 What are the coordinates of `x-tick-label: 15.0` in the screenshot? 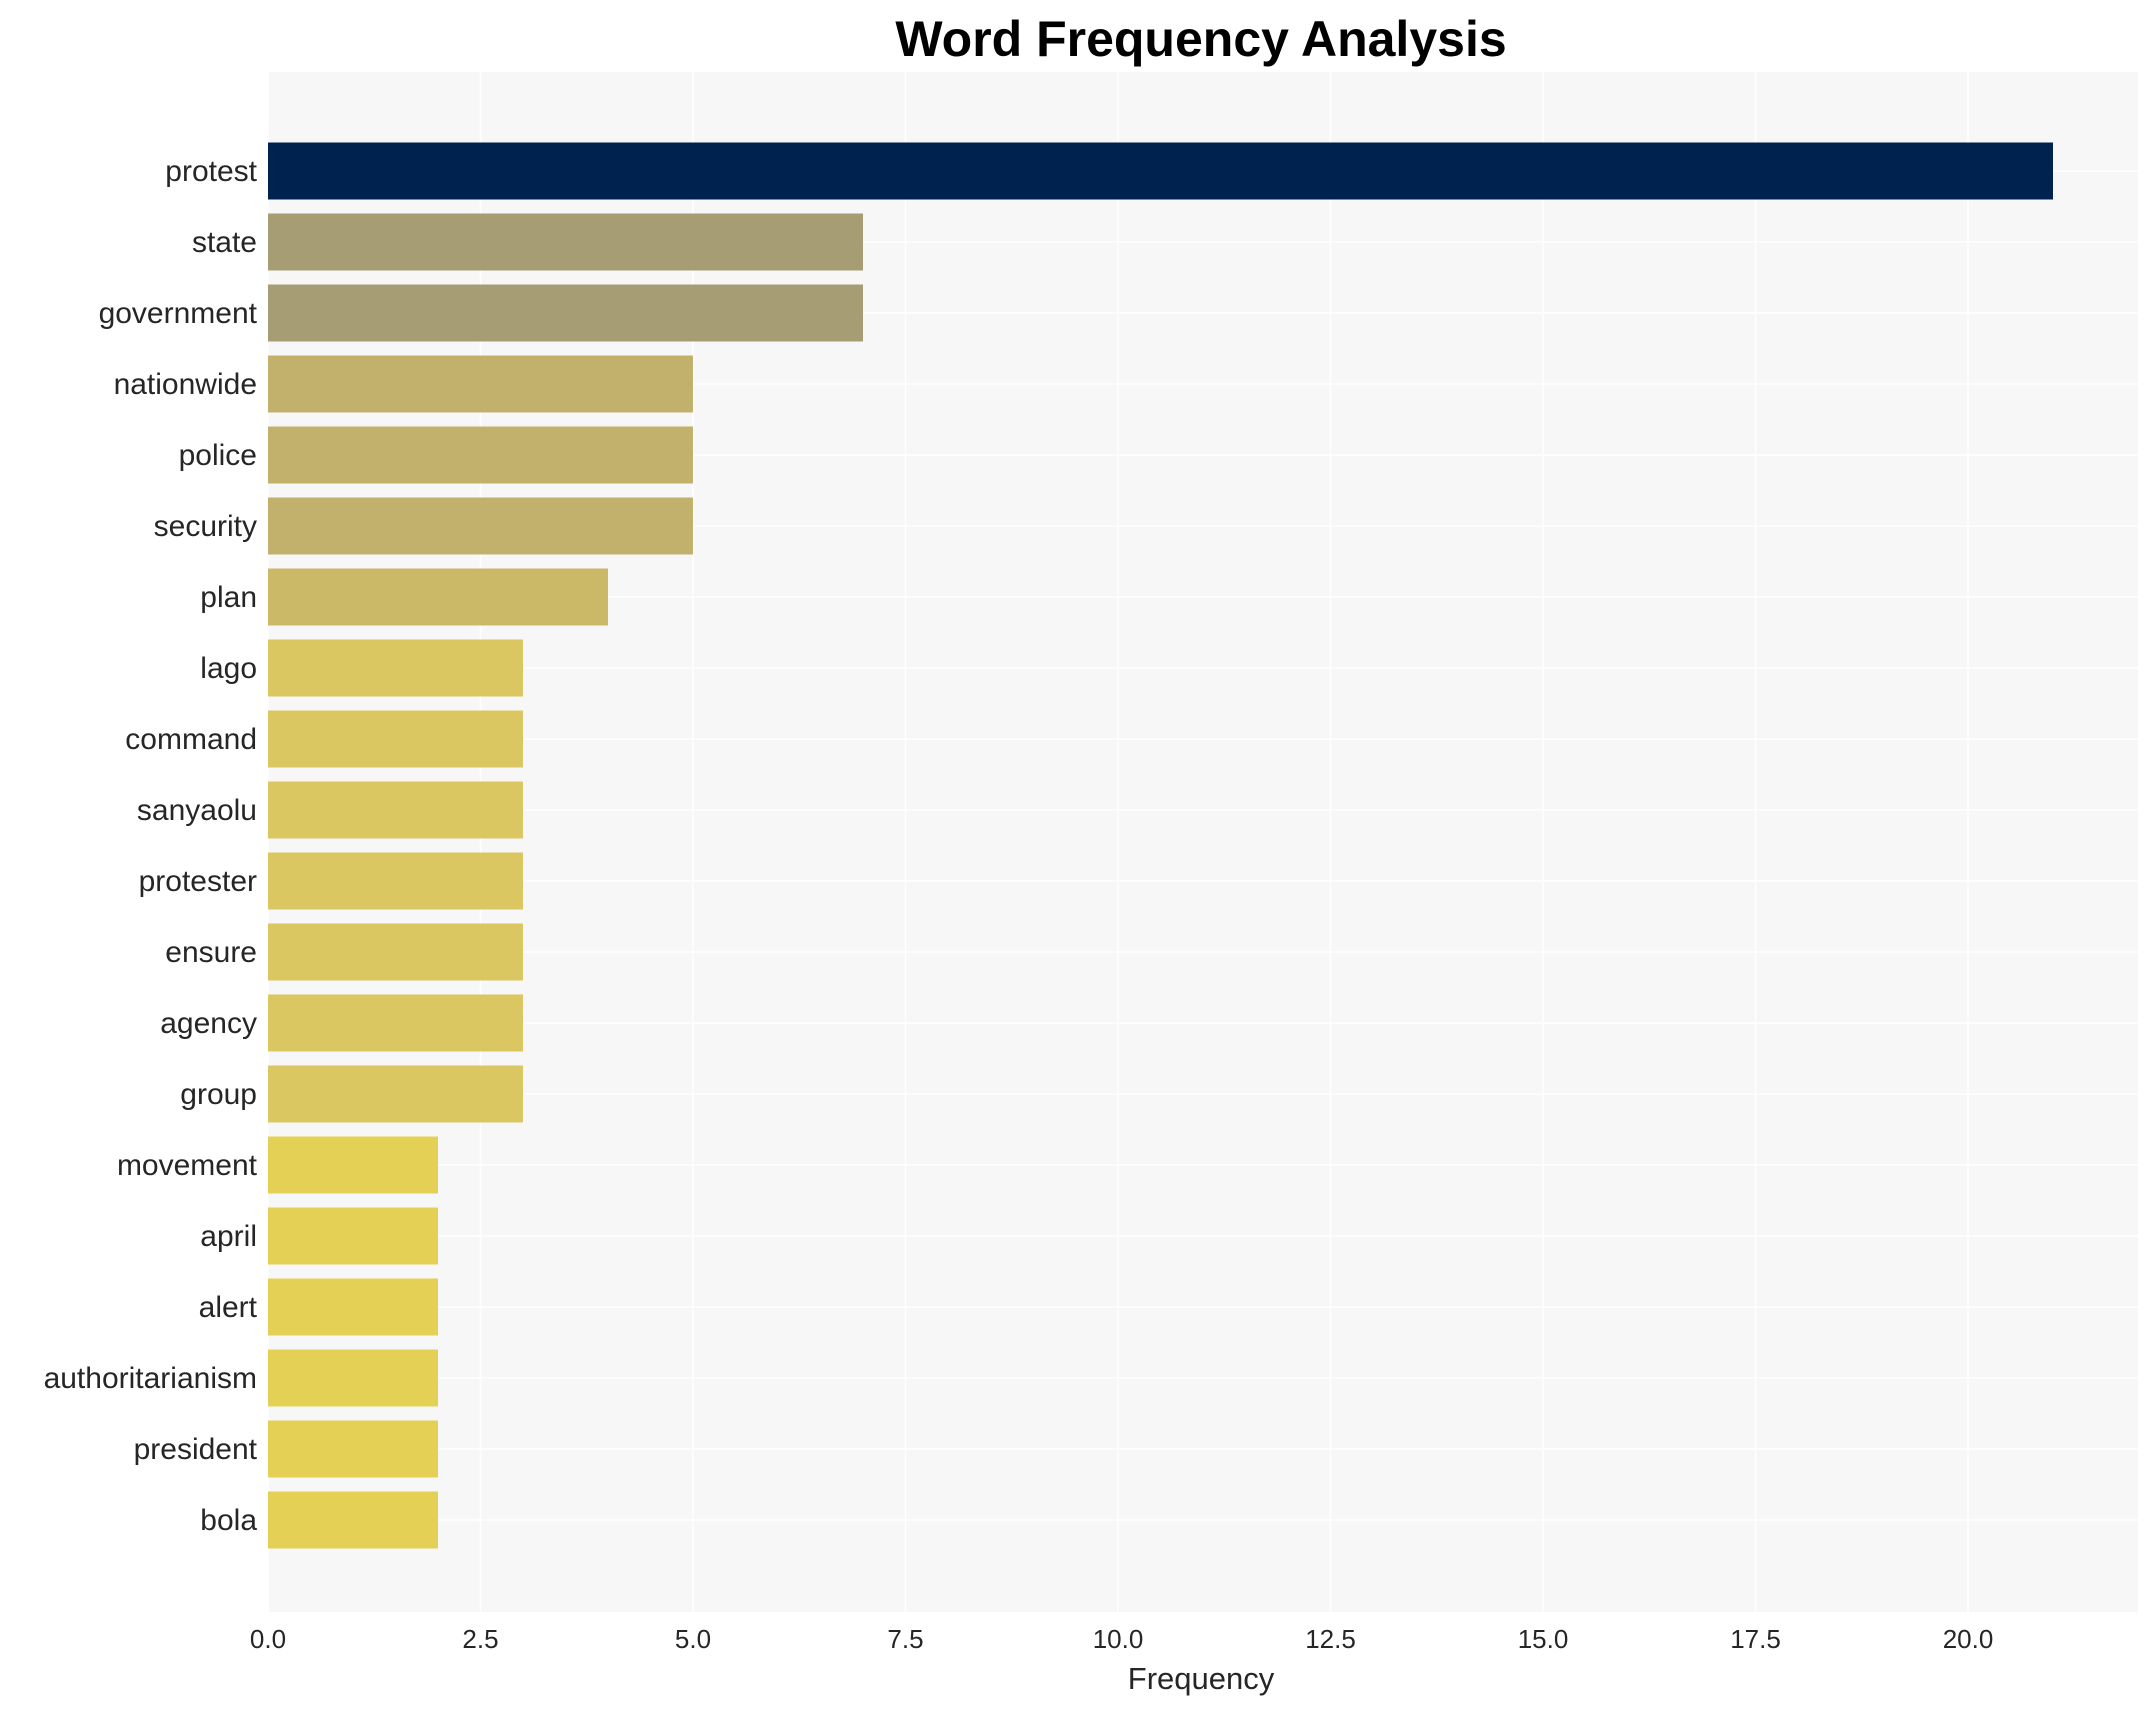 It's located at (1543, 1639).